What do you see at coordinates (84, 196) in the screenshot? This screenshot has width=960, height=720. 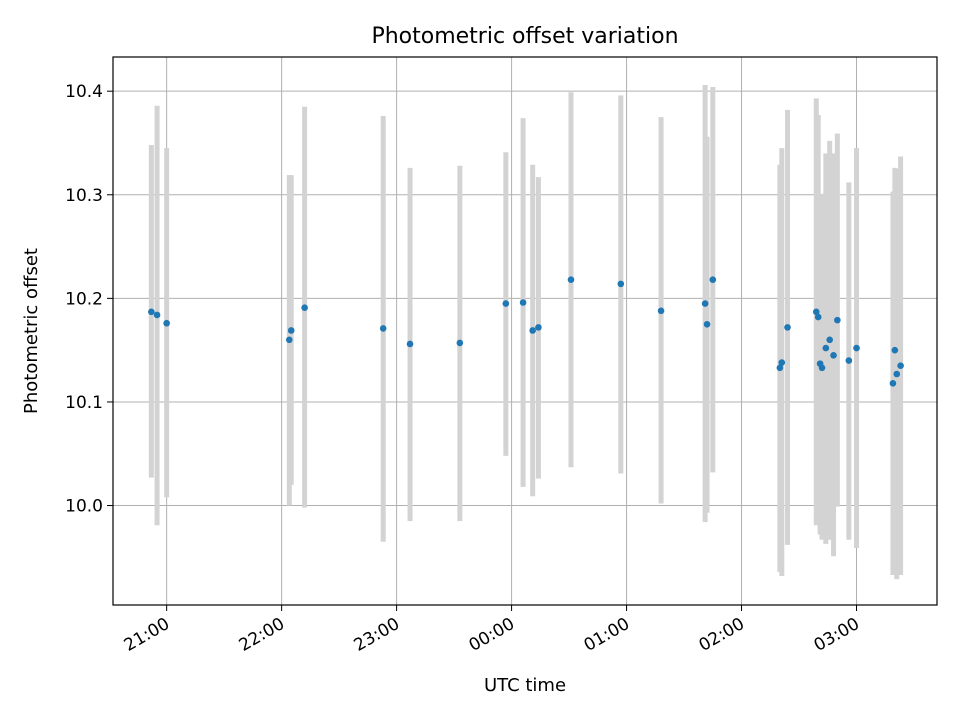 I see `y-tick-label: 10.3` at bounding box center [84, 196].